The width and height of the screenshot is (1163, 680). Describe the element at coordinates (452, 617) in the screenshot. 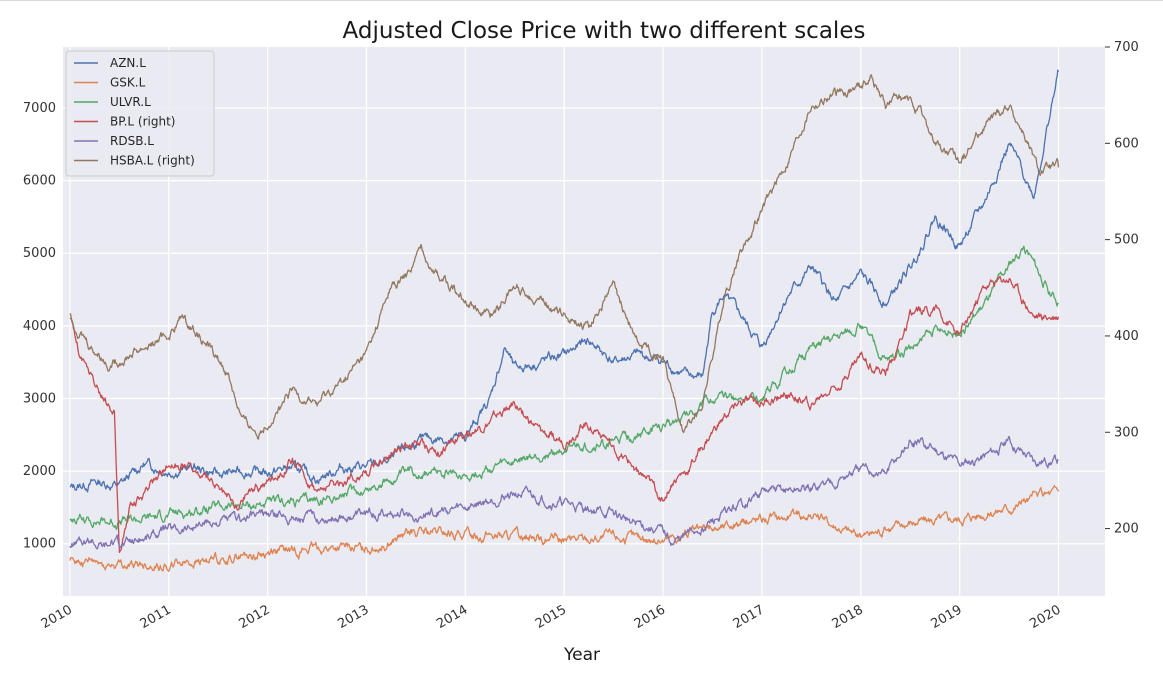

I see `x-tick-label: 2014` at that location.